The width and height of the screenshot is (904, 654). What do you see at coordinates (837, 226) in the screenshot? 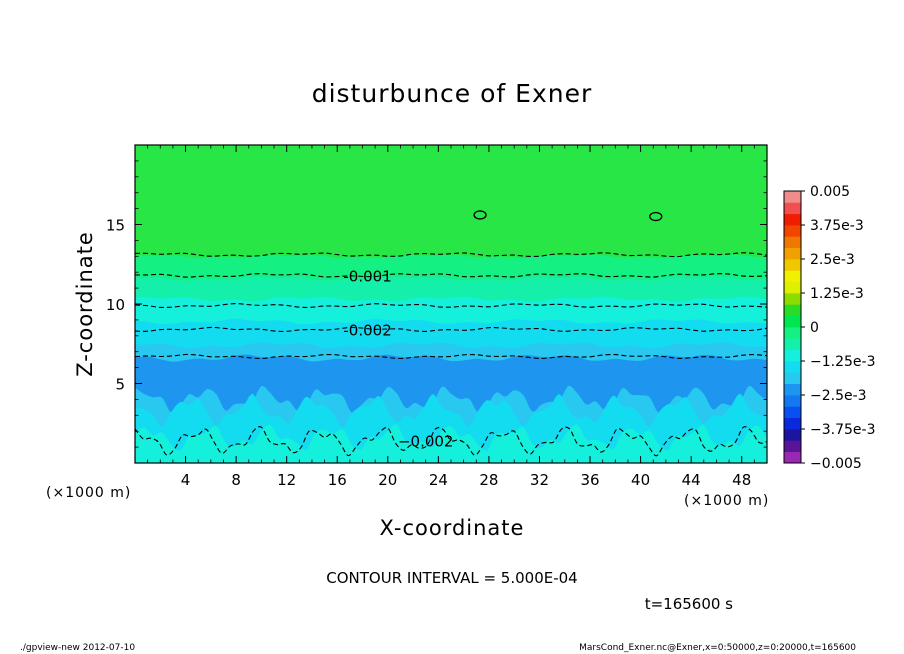
I see `colorbar-label-1: 3.75e-3` at bounding box center [837, 226].